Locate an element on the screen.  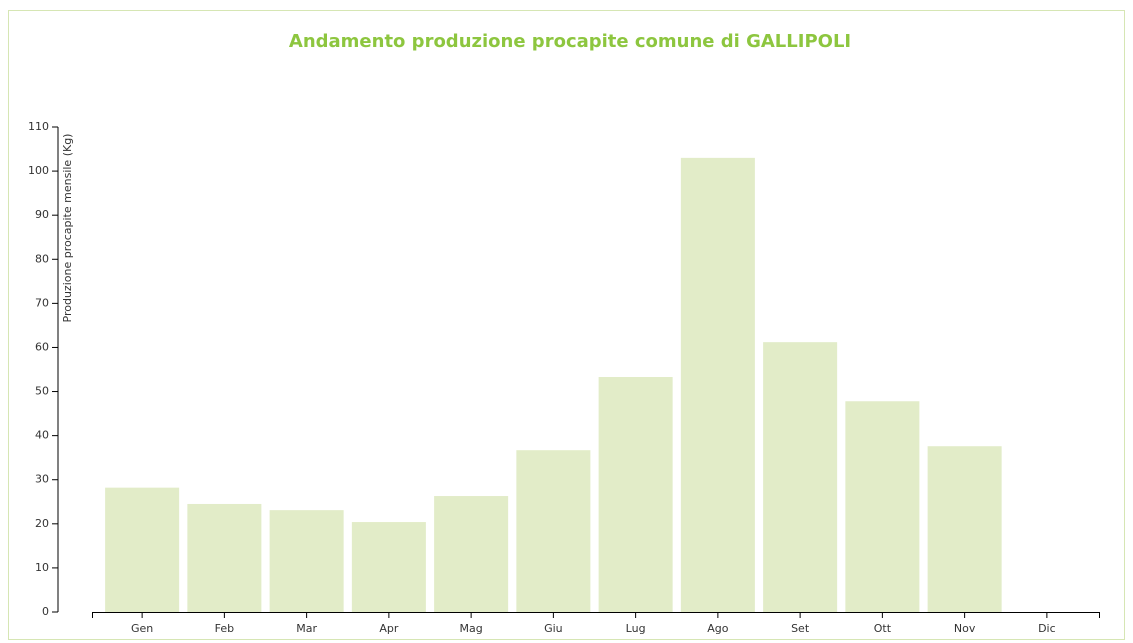
y-tick-label: 0 is located at coordinates (45, 611).